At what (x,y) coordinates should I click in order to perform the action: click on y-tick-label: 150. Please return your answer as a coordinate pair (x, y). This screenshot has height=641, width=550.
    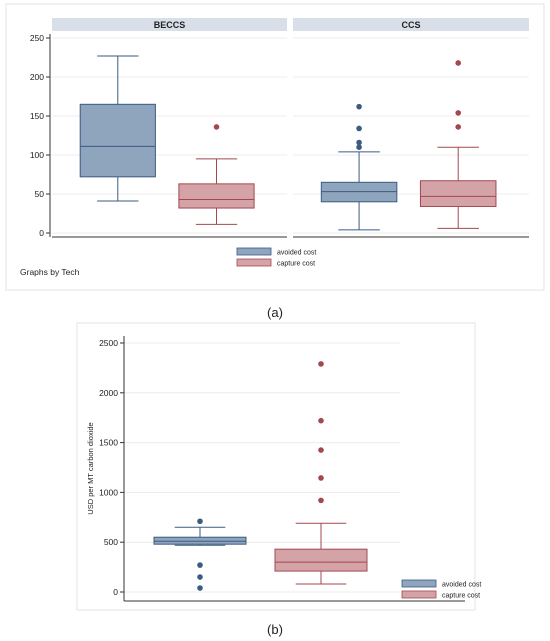
    Looking at the image, I should click on (37, 116).